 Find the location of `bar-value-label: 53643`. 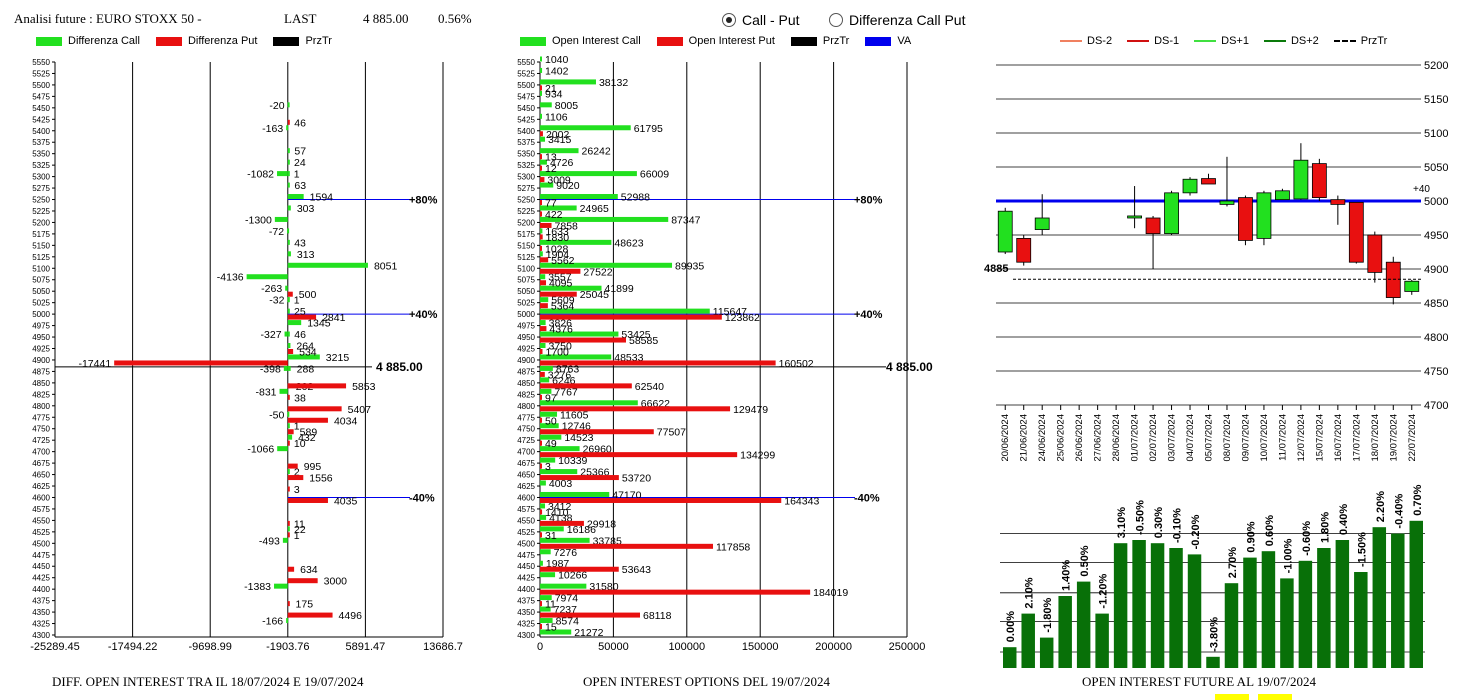

bar-value-label: 53643 is located at coordinates (636, 570).